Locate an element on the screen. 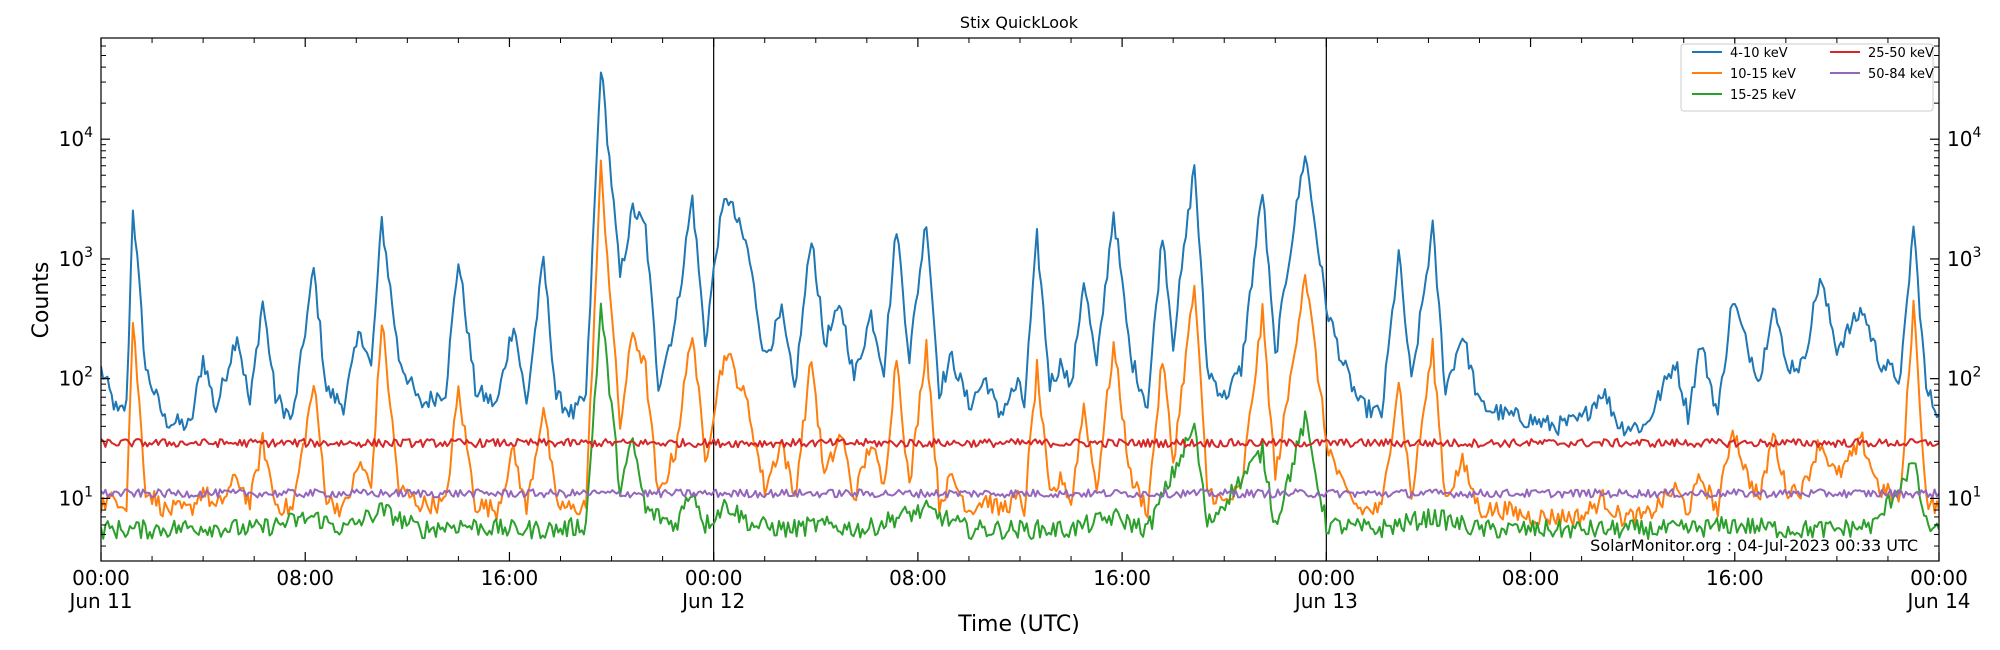  y-tick-label-left-0: 10¹ is located at coordinates (76, 497).